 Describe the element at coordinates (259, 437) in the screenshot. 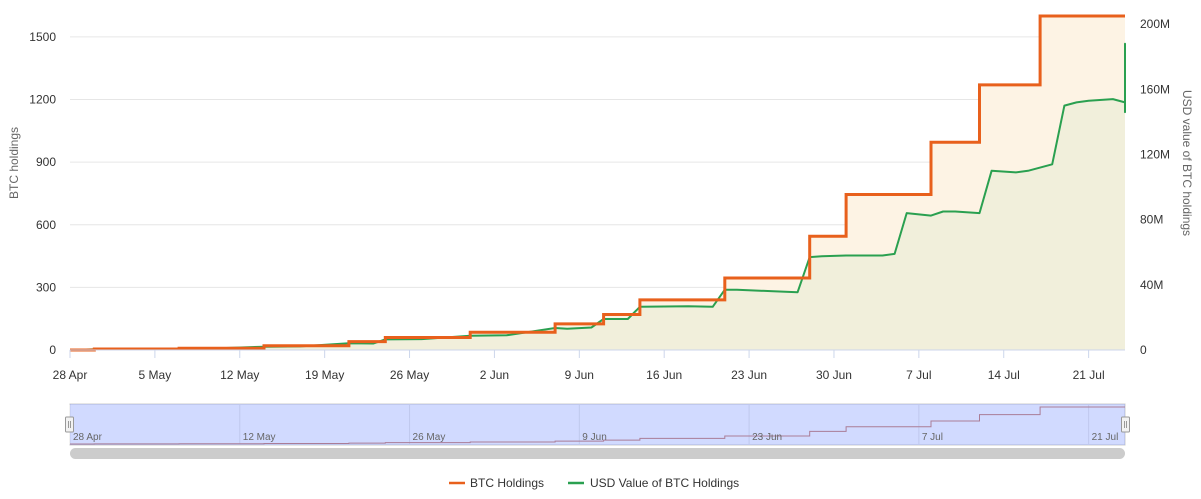

I see `navigator-tick-label: 12 May` at that location.